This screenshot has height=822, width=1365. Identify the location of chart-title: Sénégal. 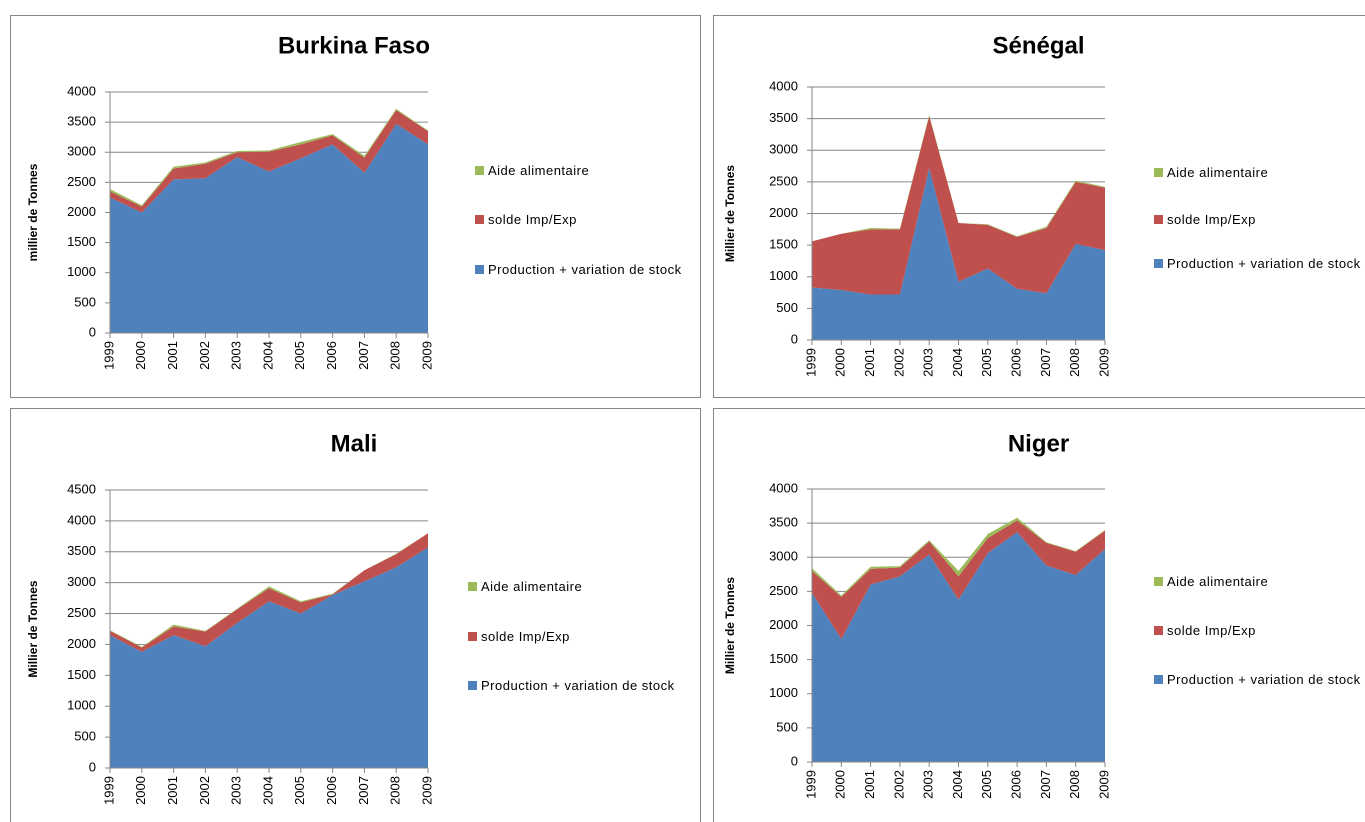
(1038, 45).